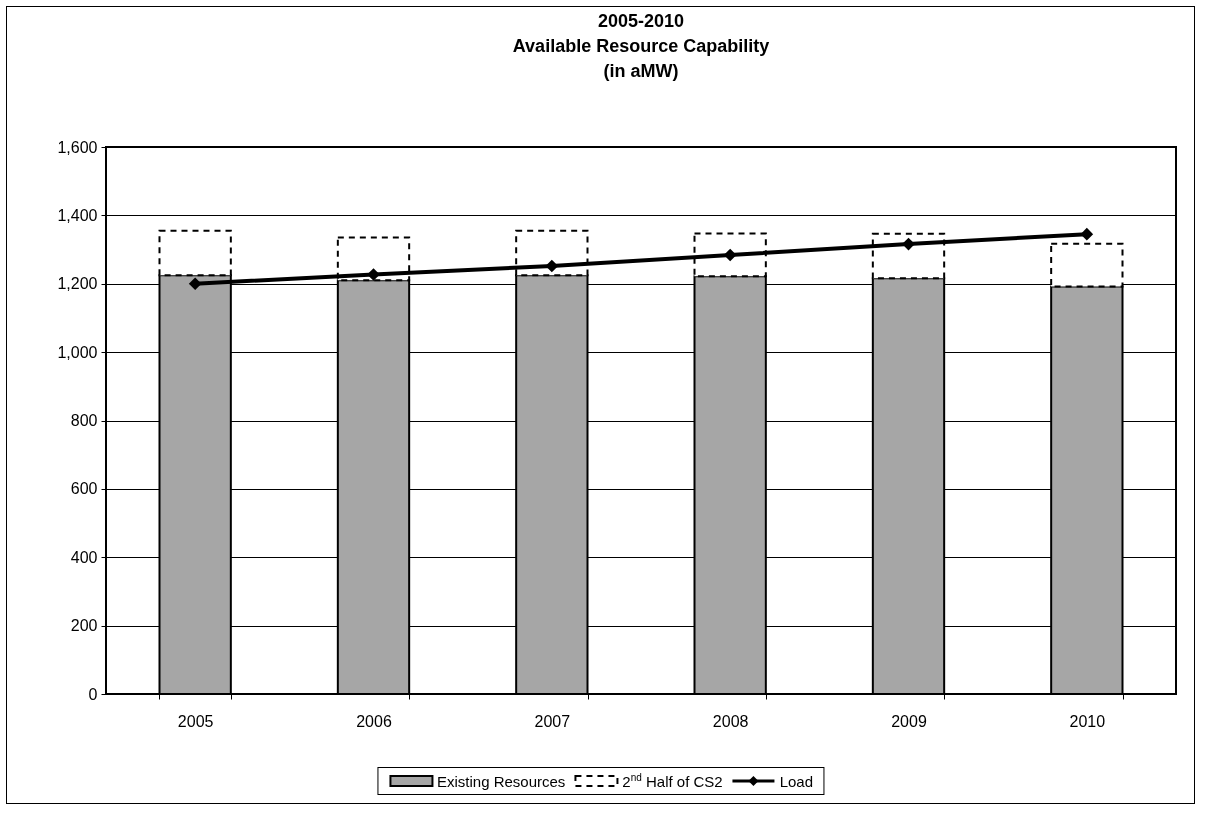  What do you see at coordinates (374, 721) in the screenshot?
I see `x-tick-label: 2006` at bounding box center [374, 721].